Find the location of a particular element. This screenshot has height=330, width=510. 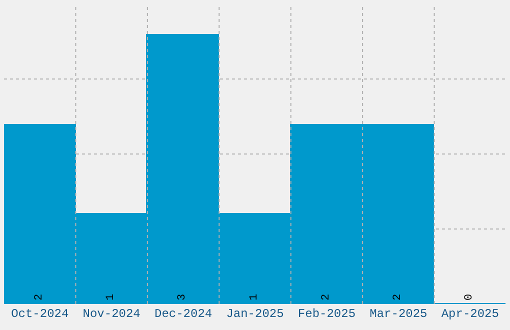

x-tick-label: Mar-2025 is located at coordinates (399, 314).